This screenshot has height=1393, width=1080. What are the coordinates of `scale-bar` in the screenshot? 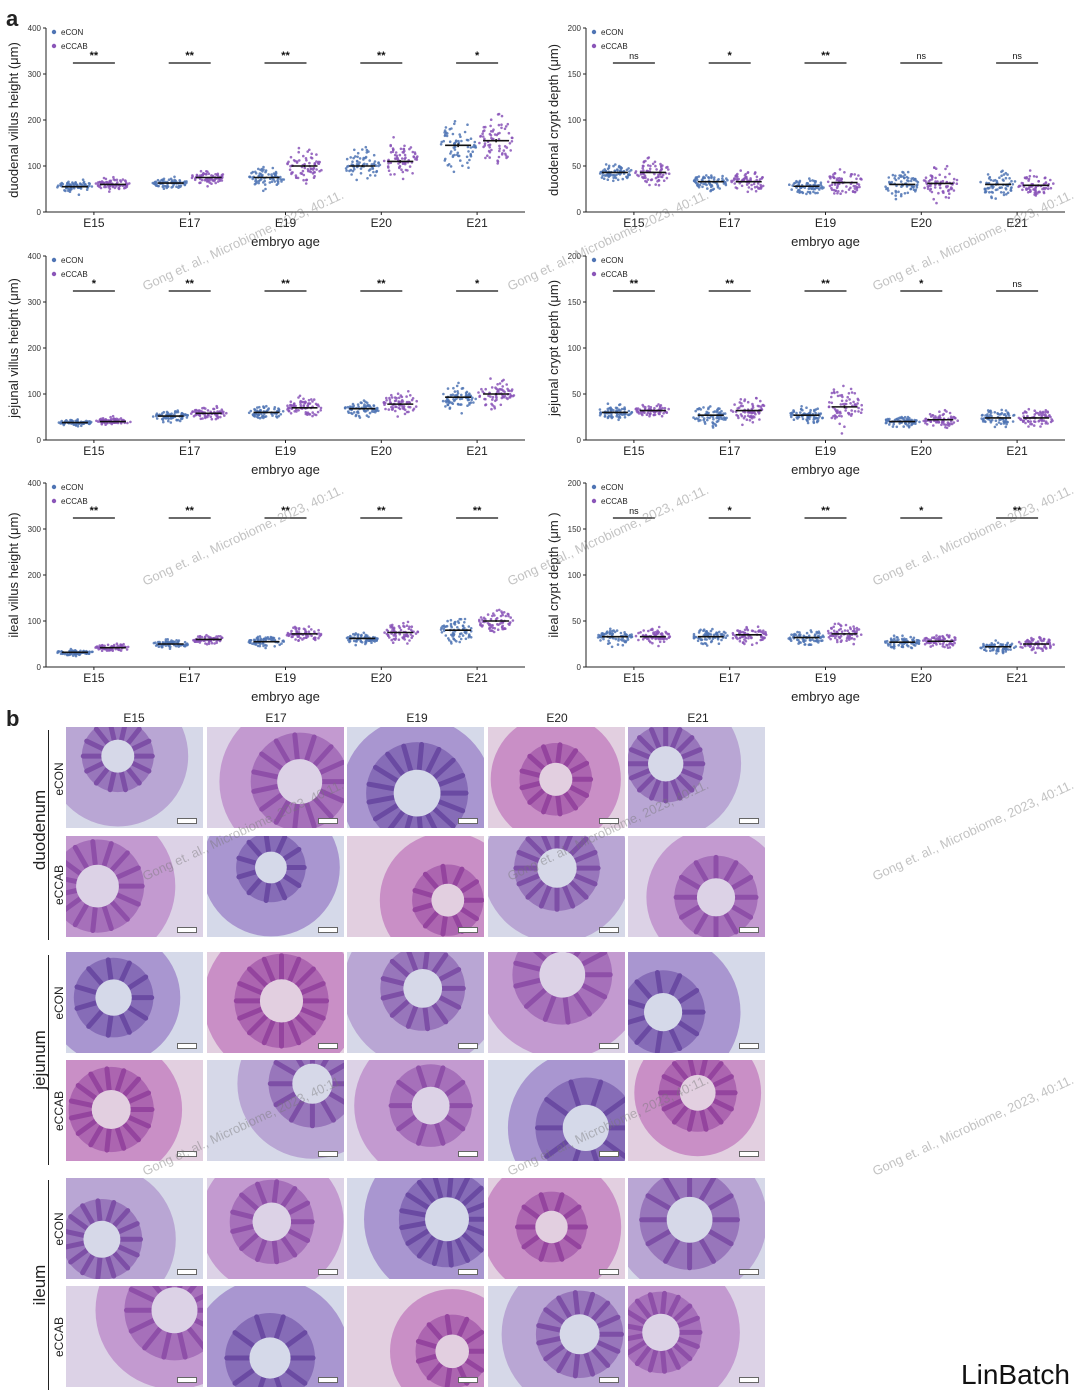 It's located at (468, 1046).